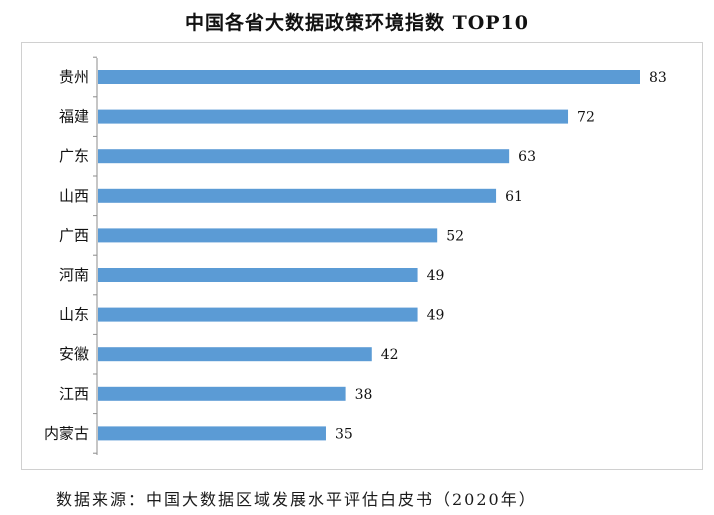 The height and width of the screenshot is (515, 714). Describe the element at coordinates (66, 433) in the screenshot. I see `category-label: 内蒙古` at that location.